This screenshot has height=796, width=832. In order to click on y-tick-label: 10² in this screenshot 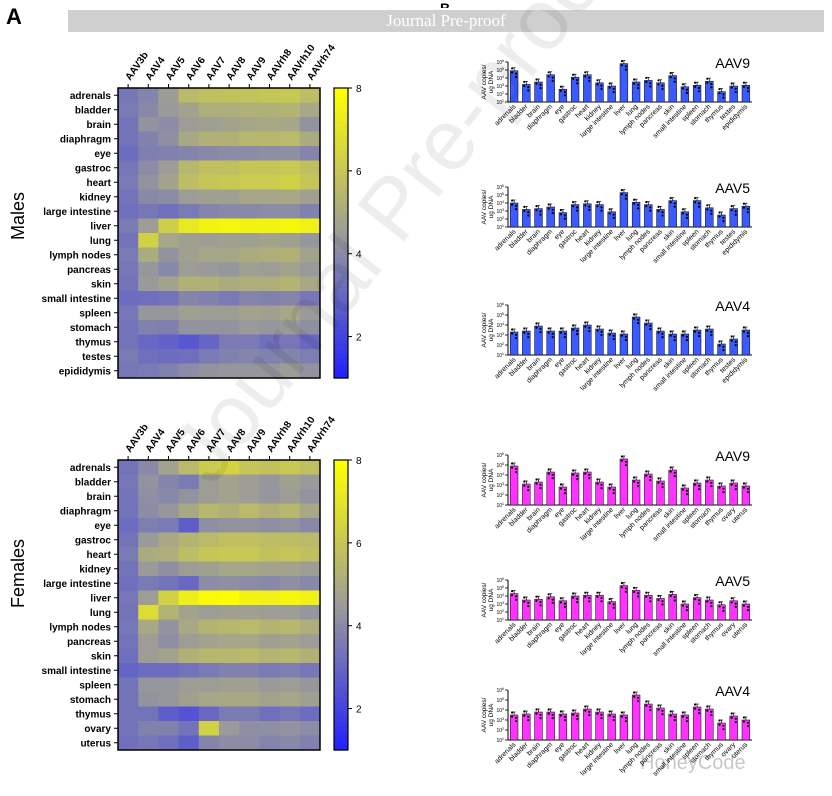, I will do `click(500, 345)`.